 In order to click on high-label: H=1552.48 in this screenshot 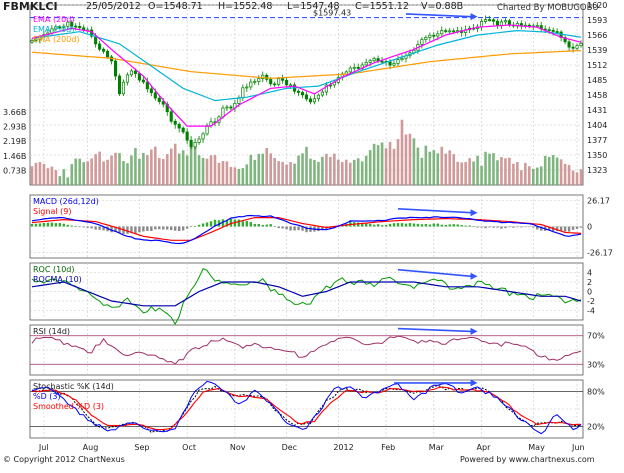, I will do `click(245, 6)`.